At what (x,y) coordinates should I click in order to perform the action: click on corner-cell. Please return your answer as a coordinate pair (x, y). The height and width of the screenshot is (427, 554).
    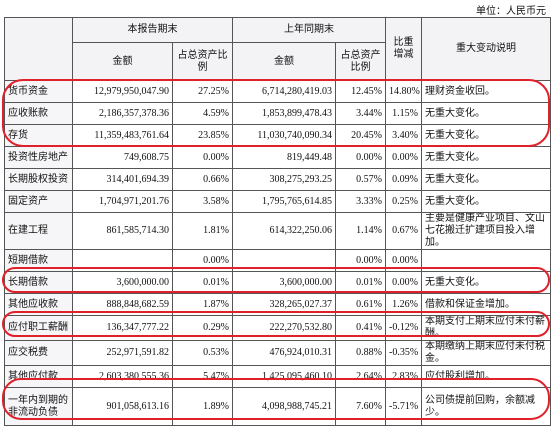
    Looking at the image, I should click on (38, 49).